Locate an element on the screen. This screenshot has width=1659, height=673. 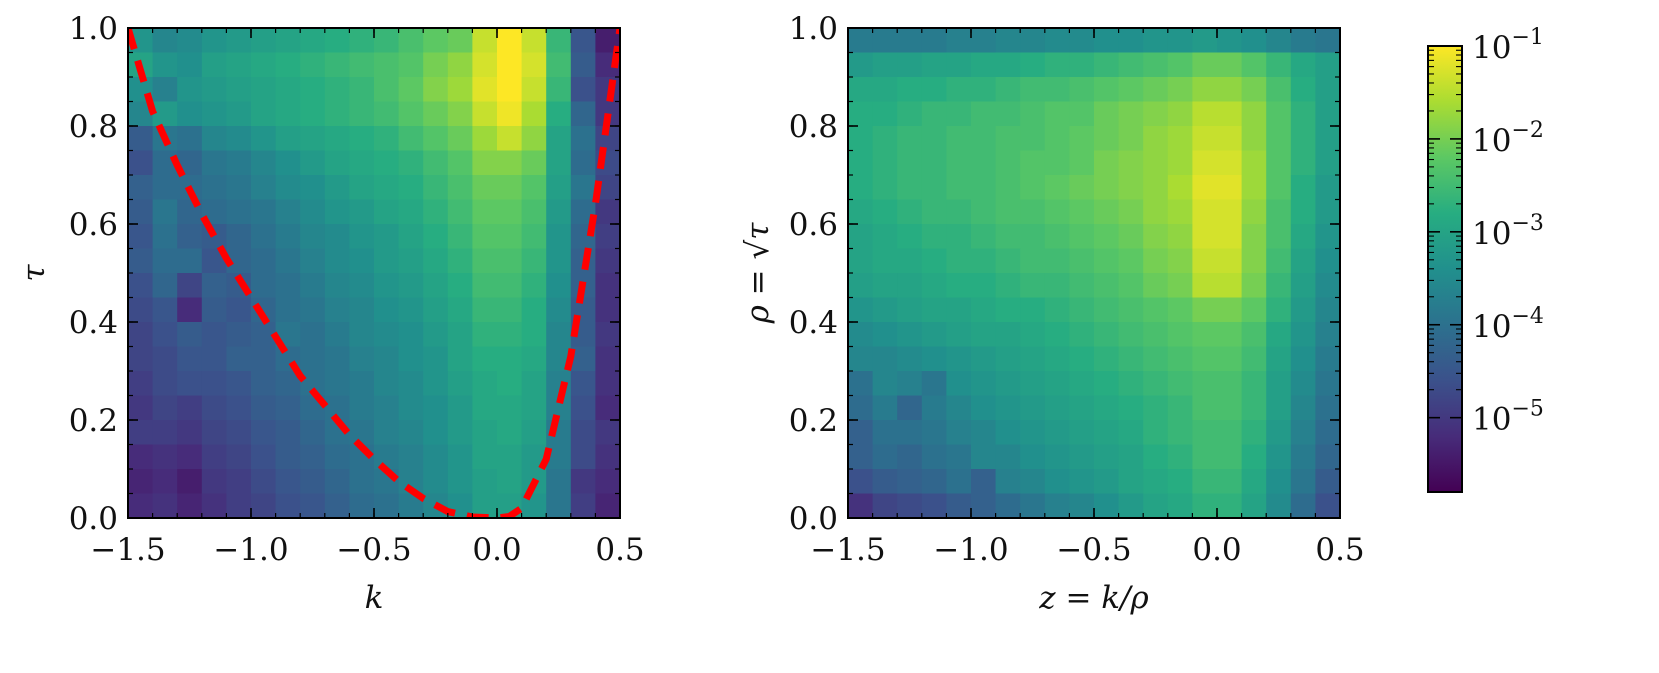
y-tick-label: 0.2 is located at coordinates (813, 421).